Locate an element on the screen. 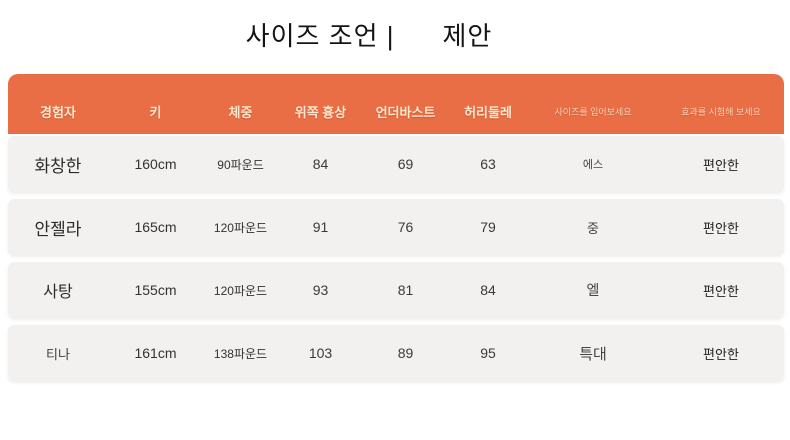 The height and width of the screenshot is (440, 790). column-header-height: 키 is located at coordinates (155, 112).